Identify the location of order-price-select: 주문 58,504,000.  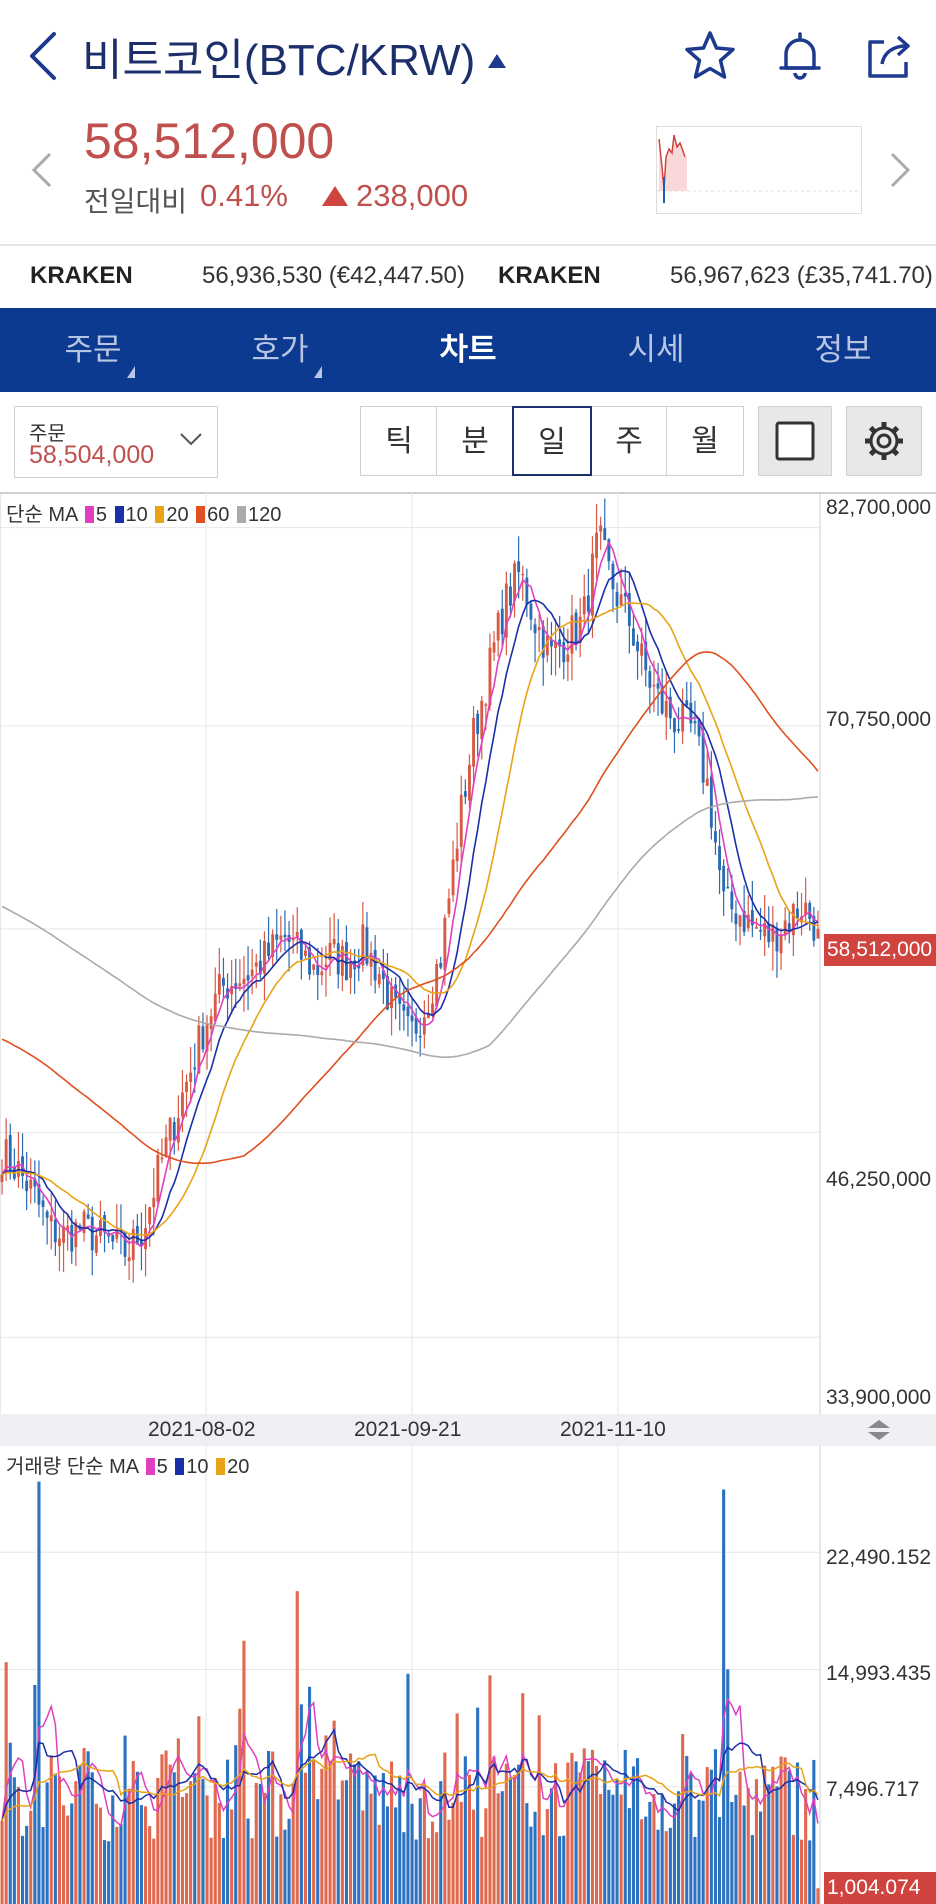
(116, 442).